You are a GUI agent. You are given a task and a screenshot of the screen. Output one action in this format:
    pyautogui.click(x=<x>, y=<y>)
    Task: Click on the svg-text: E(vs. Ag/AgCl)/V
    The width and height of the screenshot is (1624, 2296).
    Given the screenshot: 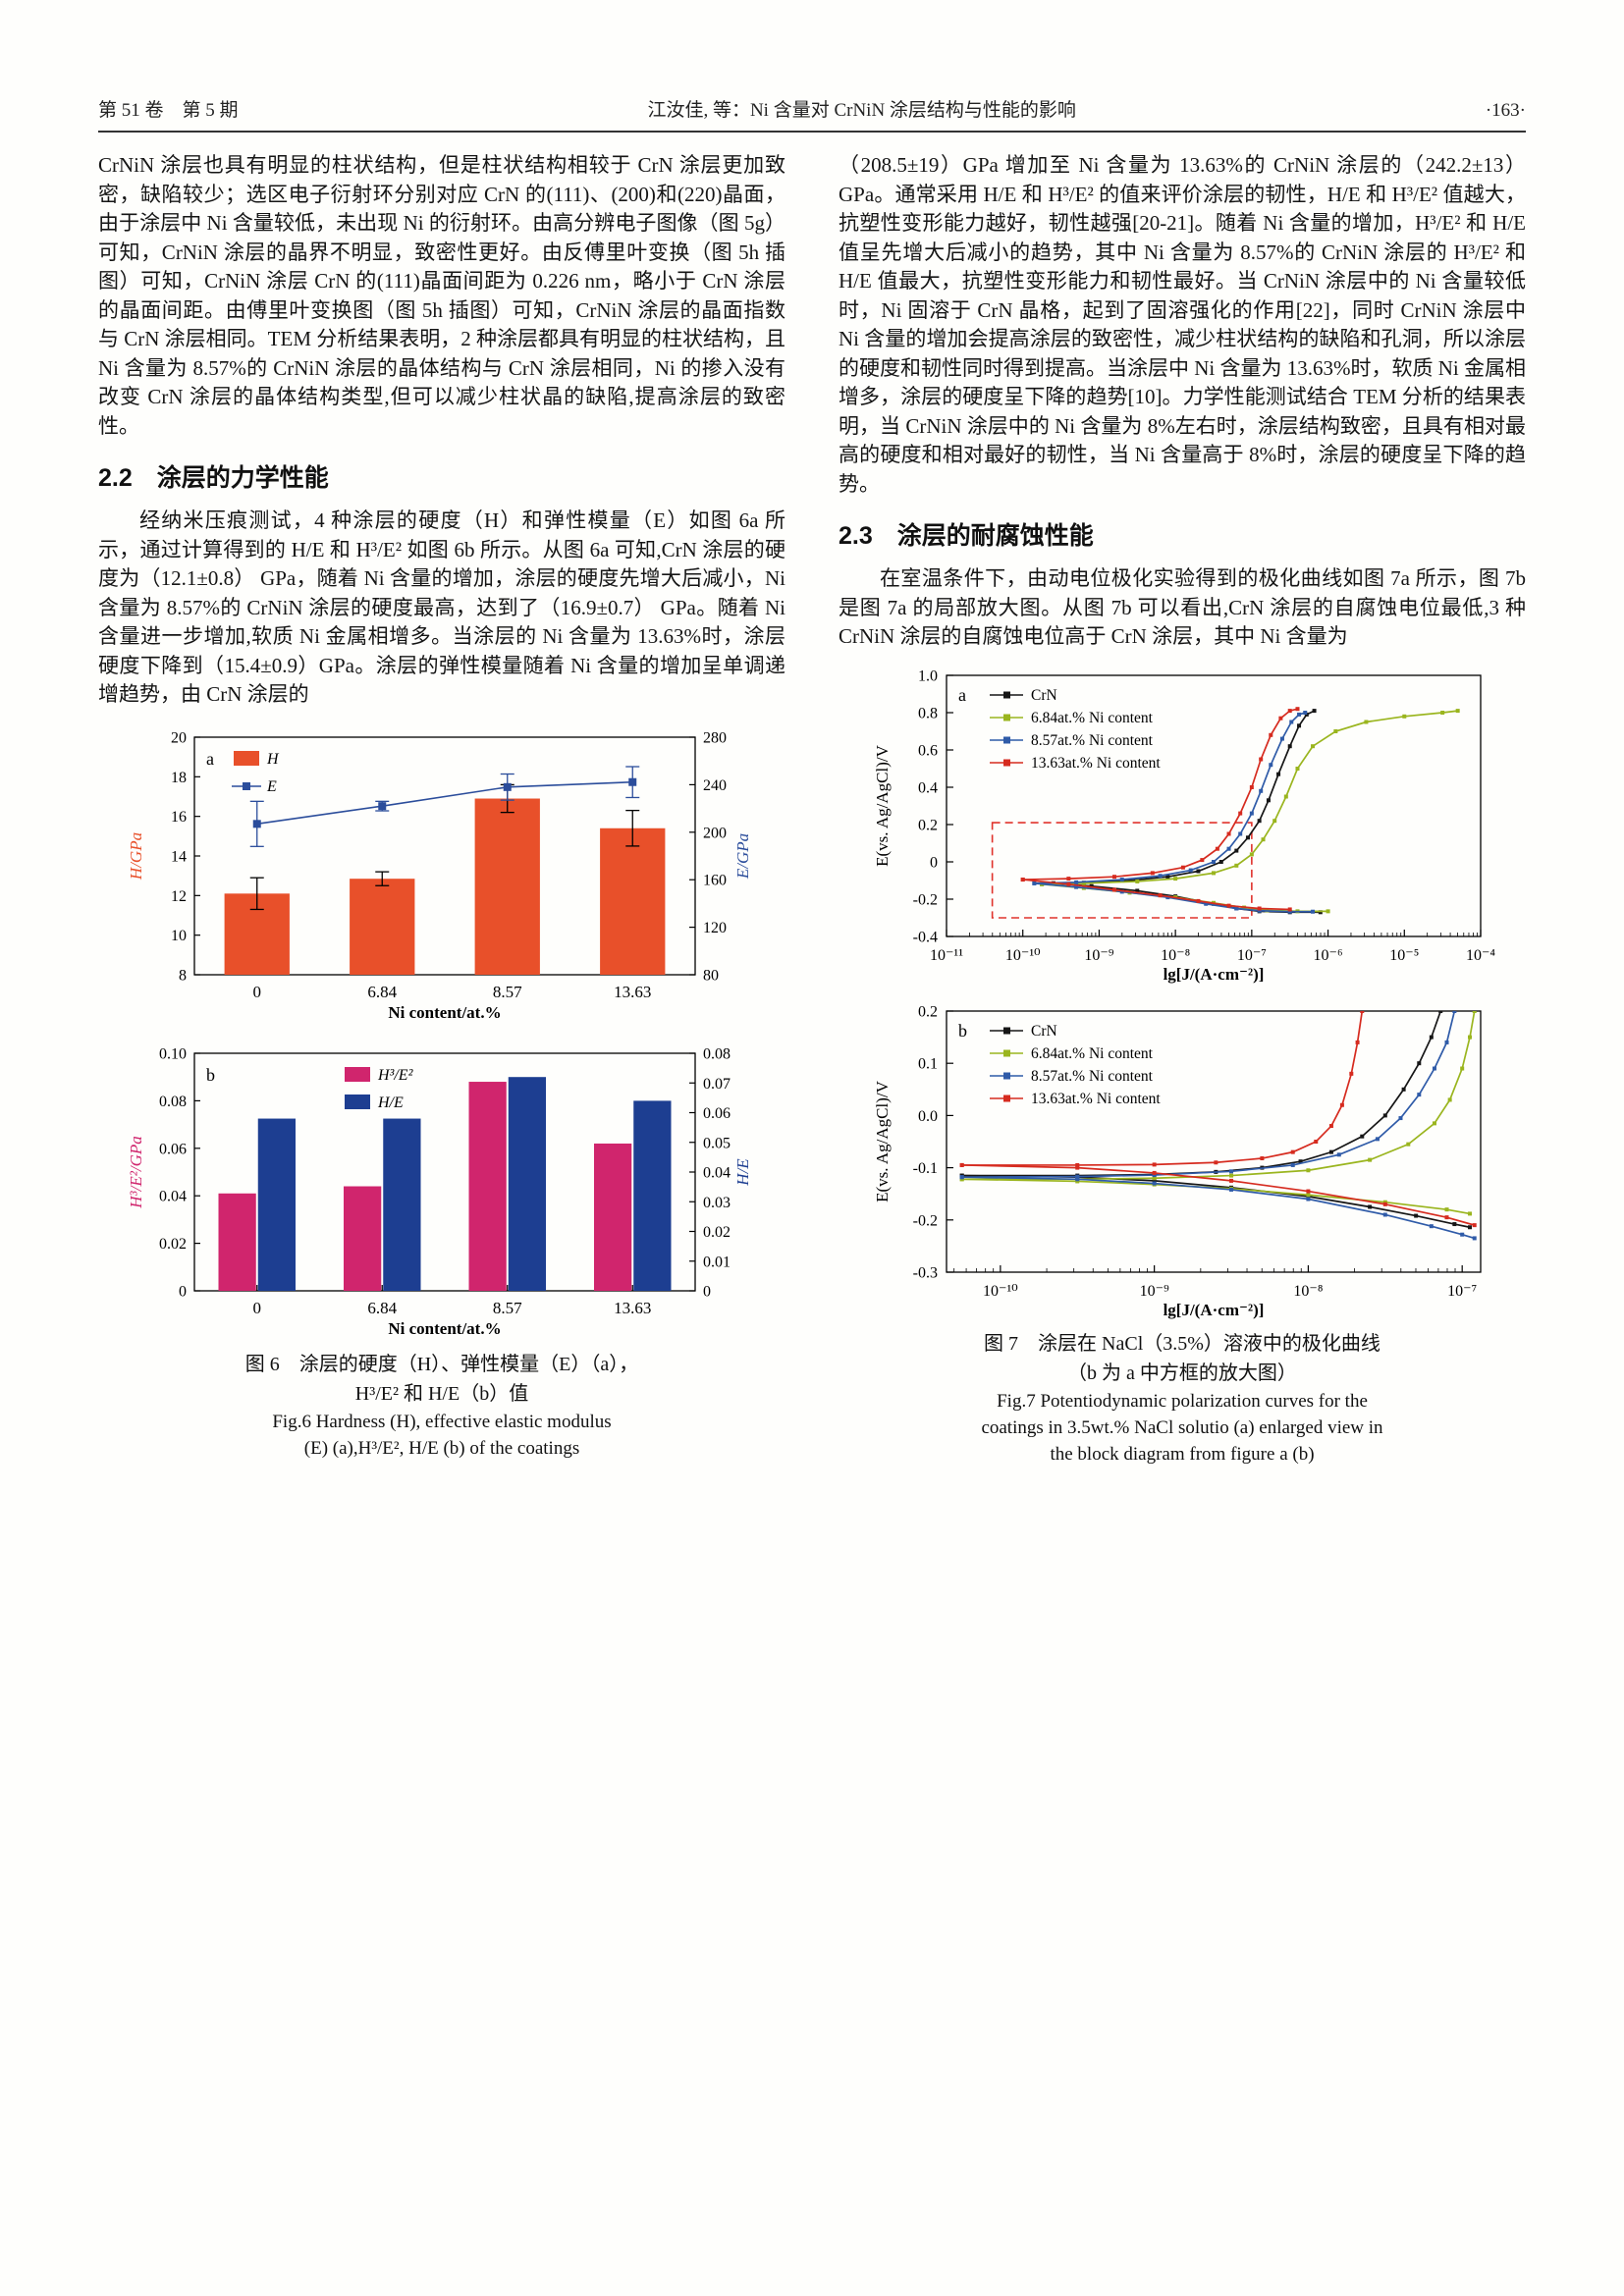 What is the action you would take?
    pyautogui.click(x=882, y=1140)
    